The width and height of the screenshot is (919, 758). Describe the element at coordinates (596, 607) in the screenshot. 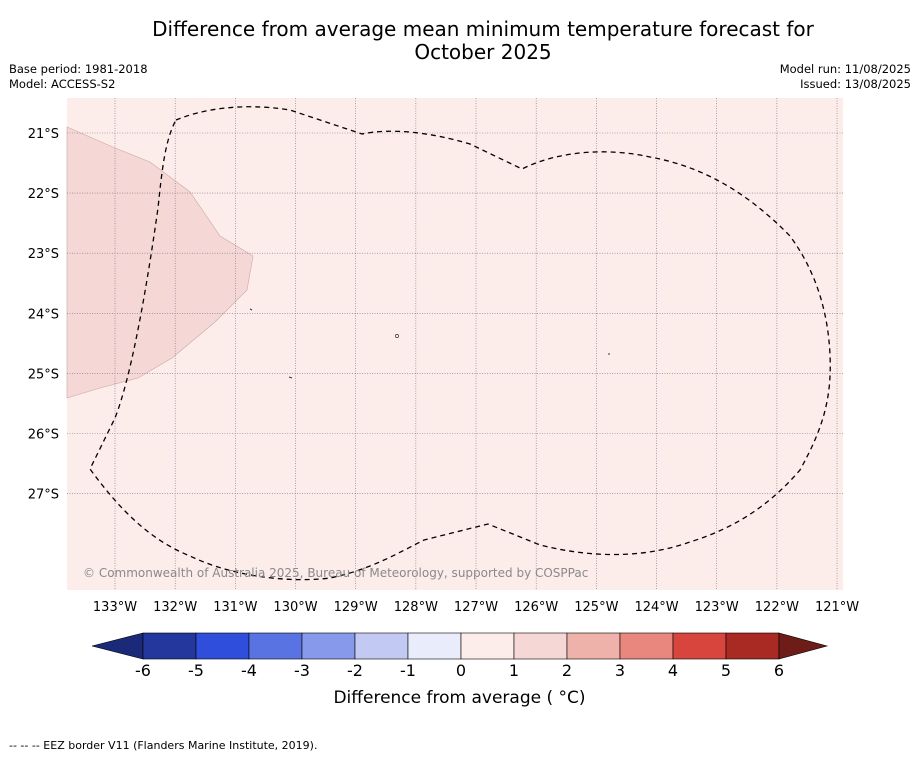

I see `longitude-label: 125°W` at that location.